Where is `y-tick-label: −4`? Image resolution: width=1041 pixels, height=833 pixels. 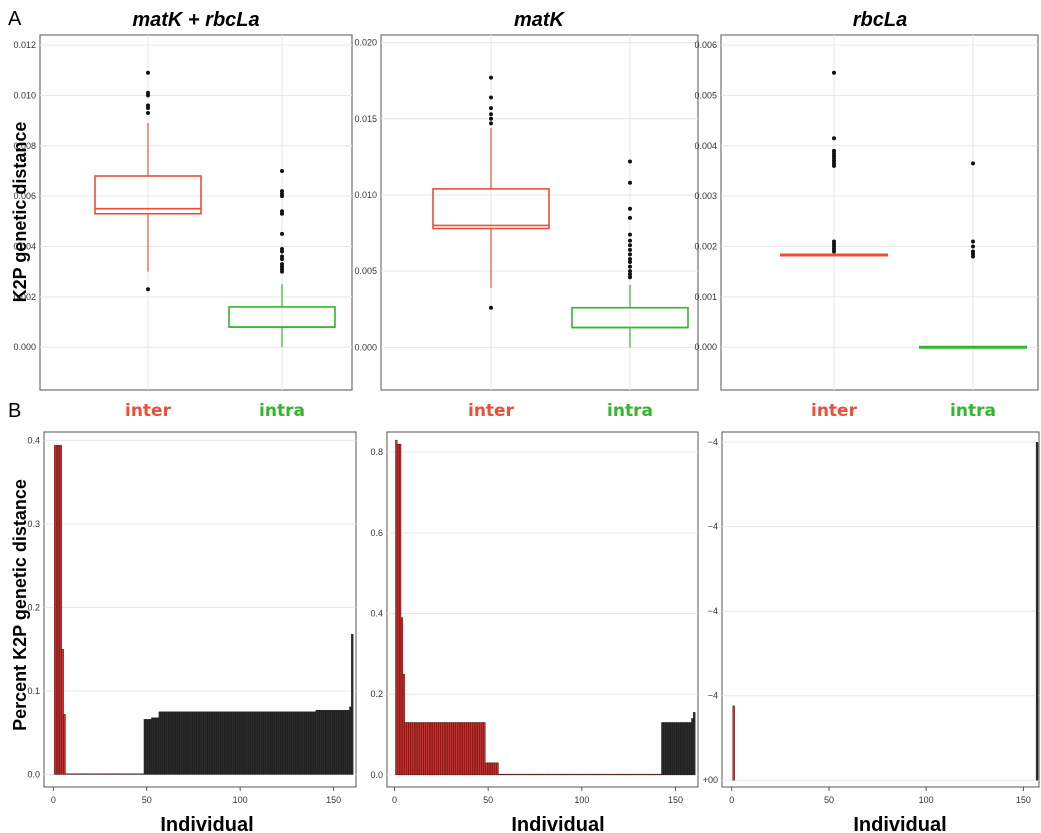 y-tick-label: −4 is located at coordinates (713, 611).